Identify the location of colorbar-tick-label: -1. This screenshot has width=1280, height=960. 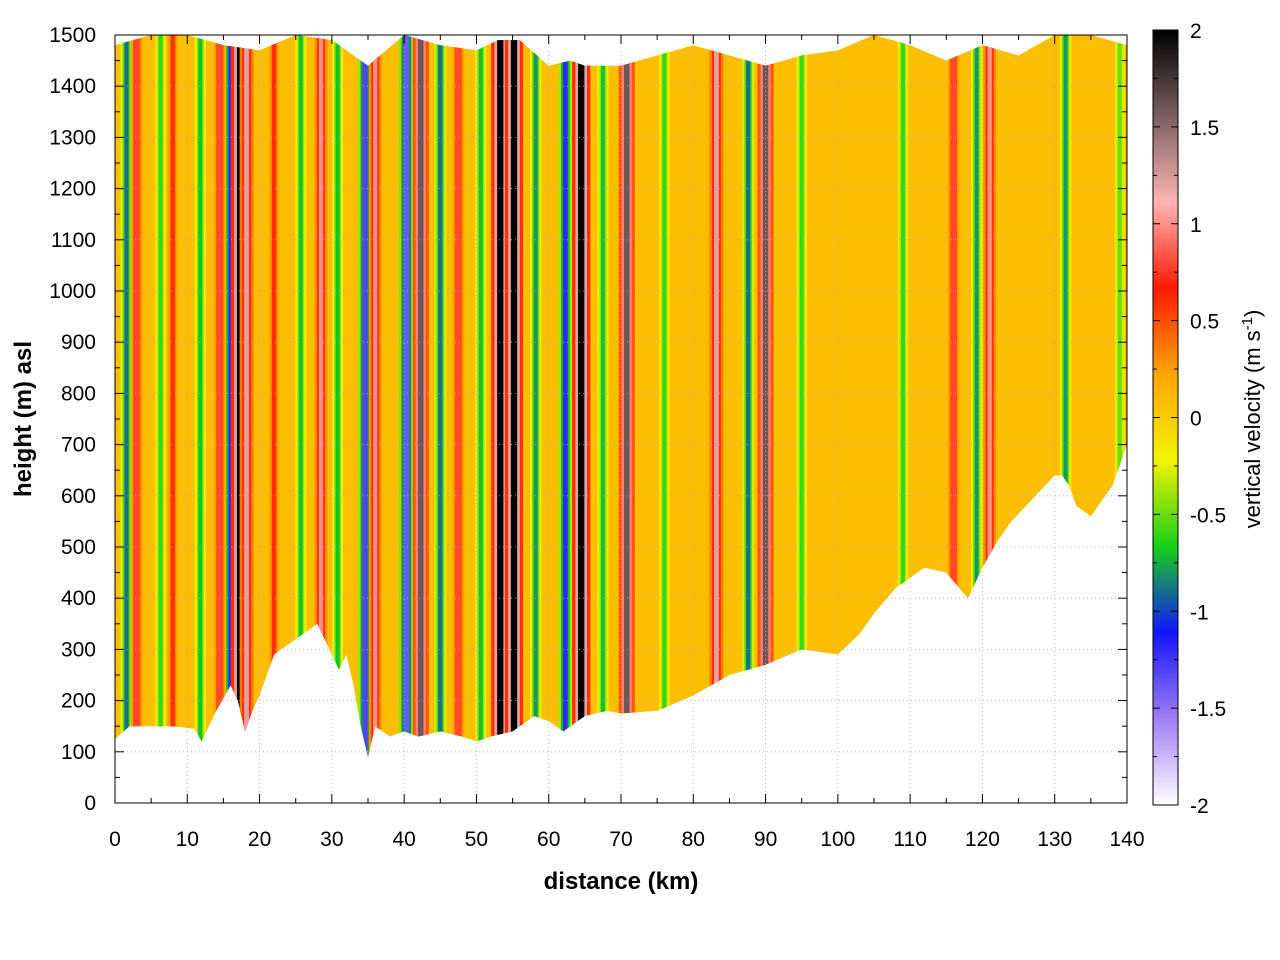
(1199, 612).